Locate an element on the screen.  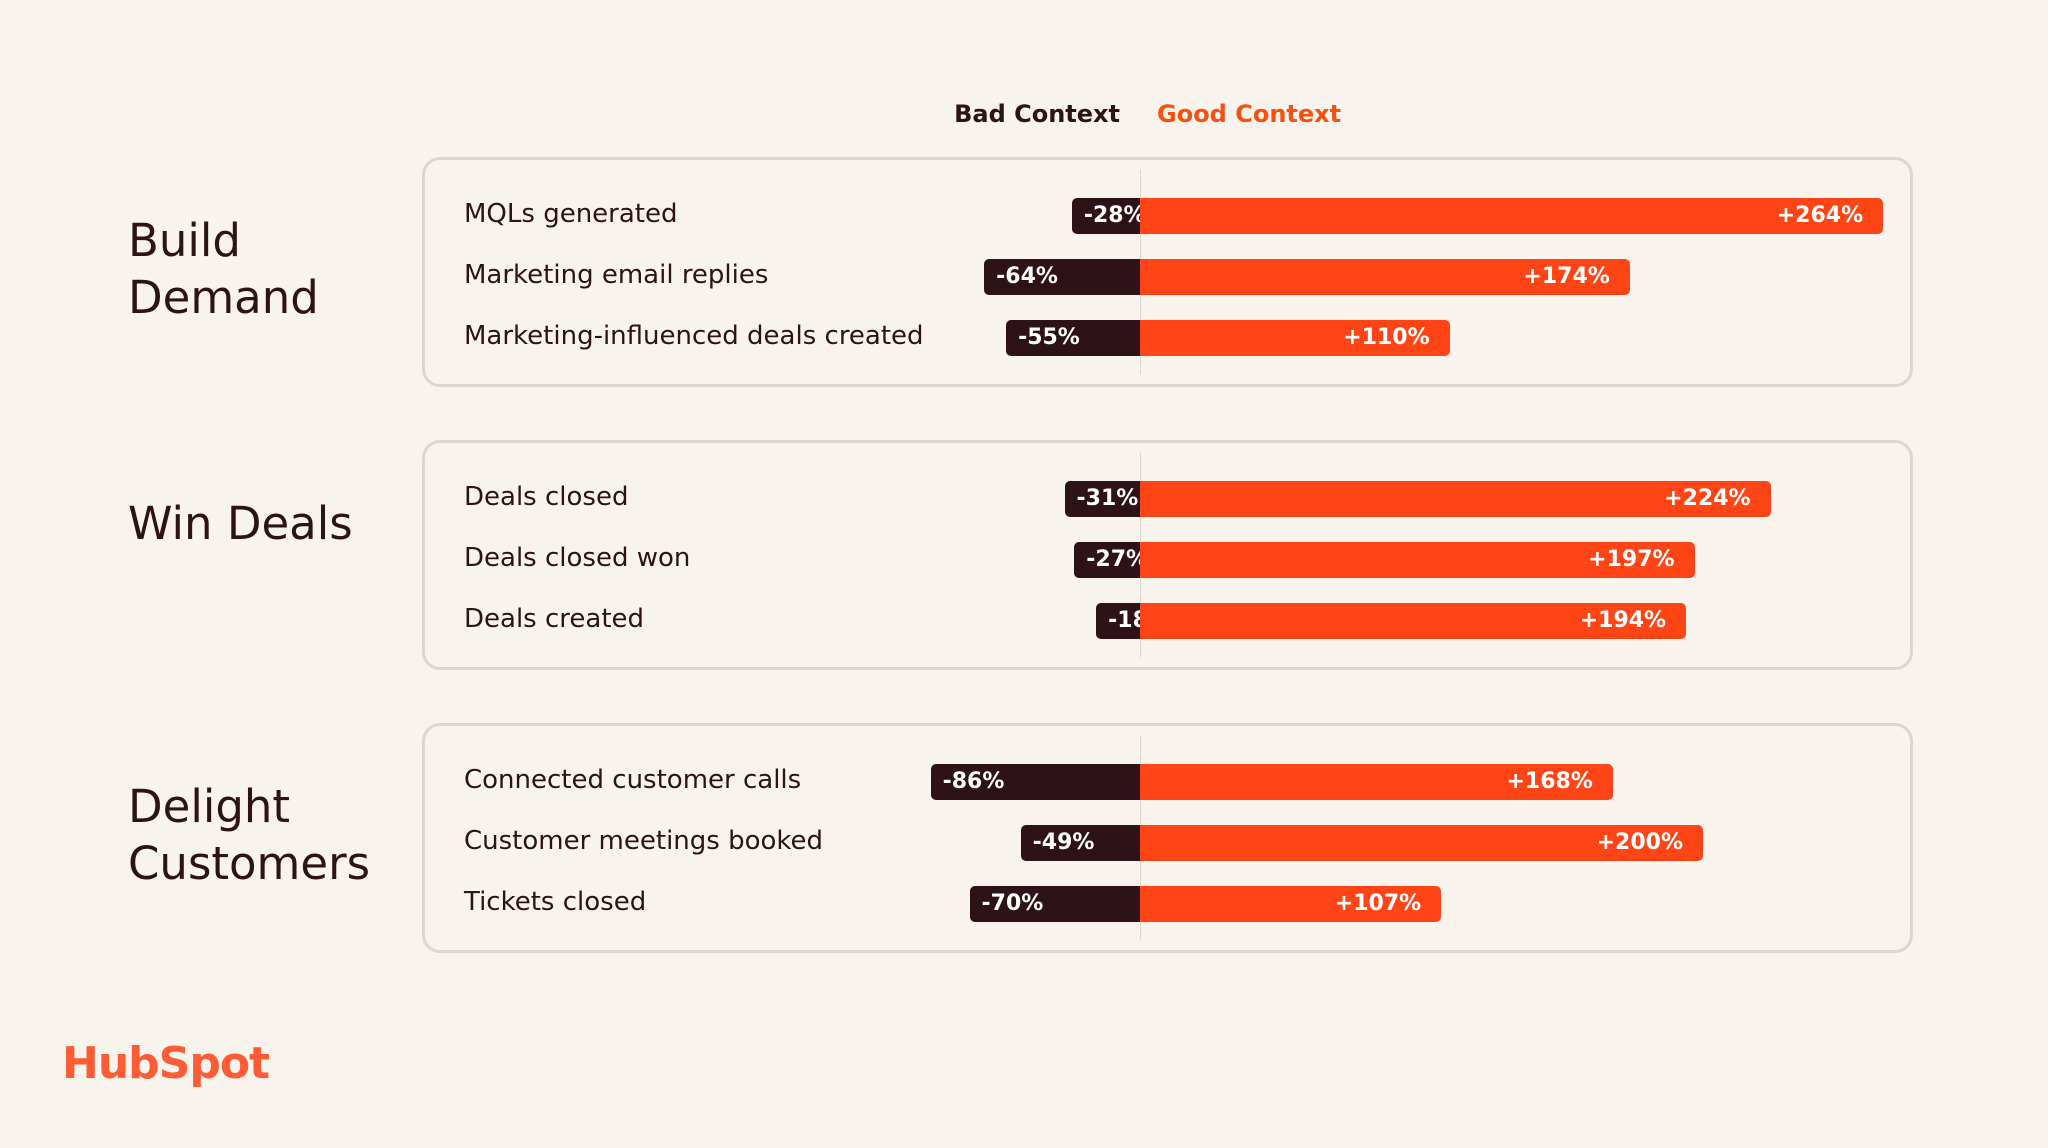
bad-context-value: -64% is located at coordinates (1027, 276).